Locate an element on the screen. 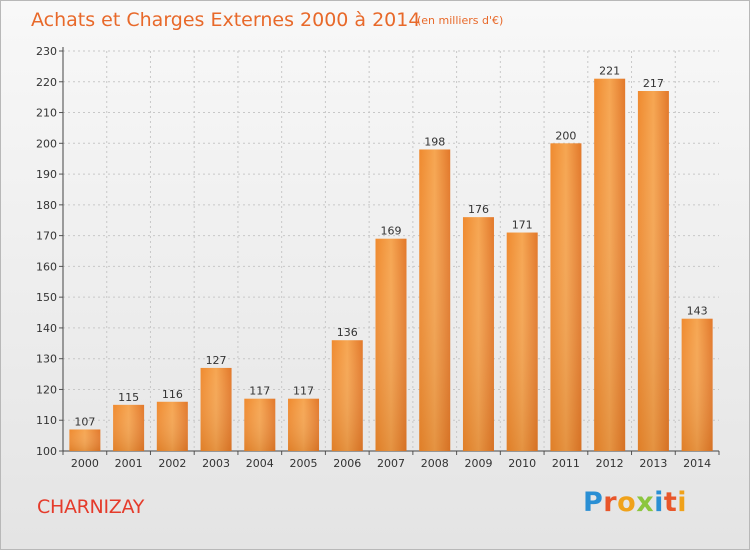  bar-value-label: 127 is located at coordinates (216, 360).